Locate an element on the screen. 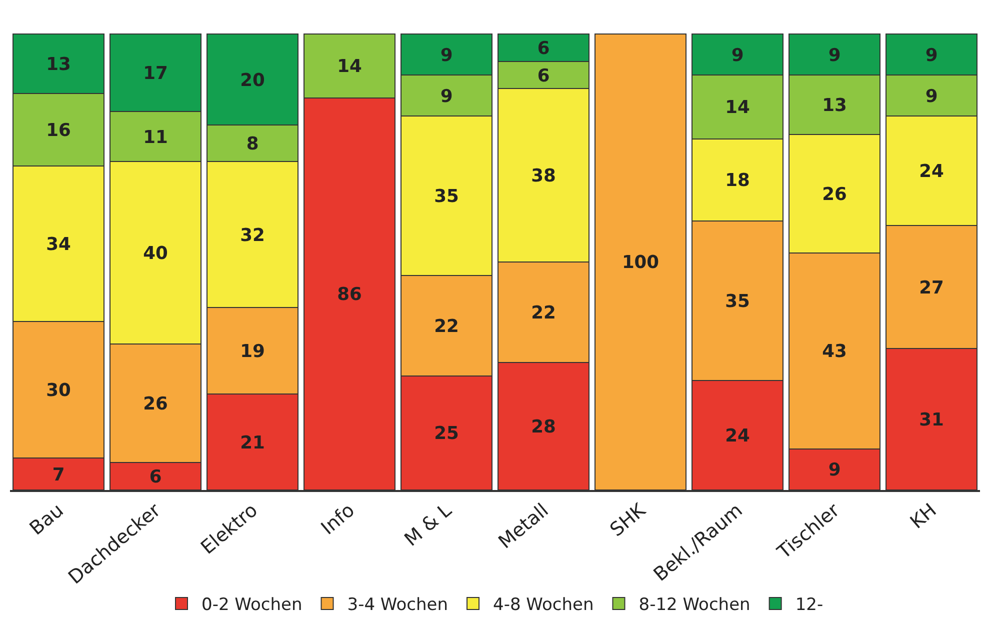  legend-label: 0-2 Wochen is located at coordinates (252, 605).